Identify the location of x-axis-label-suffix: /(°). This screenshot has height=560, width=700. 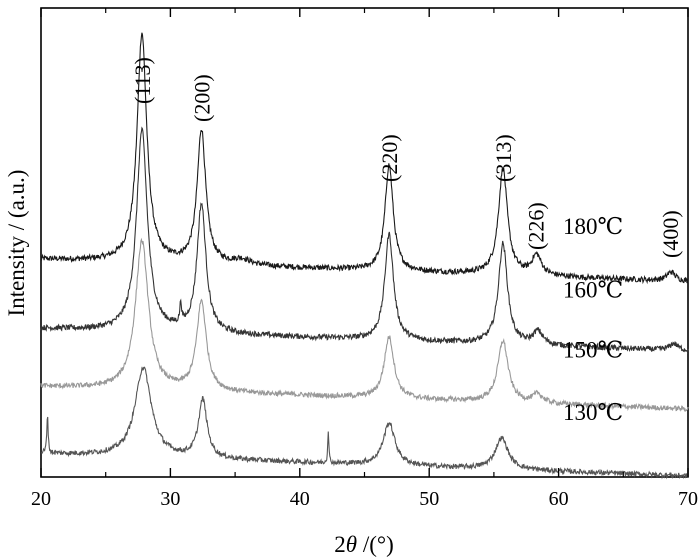
(375, 544).